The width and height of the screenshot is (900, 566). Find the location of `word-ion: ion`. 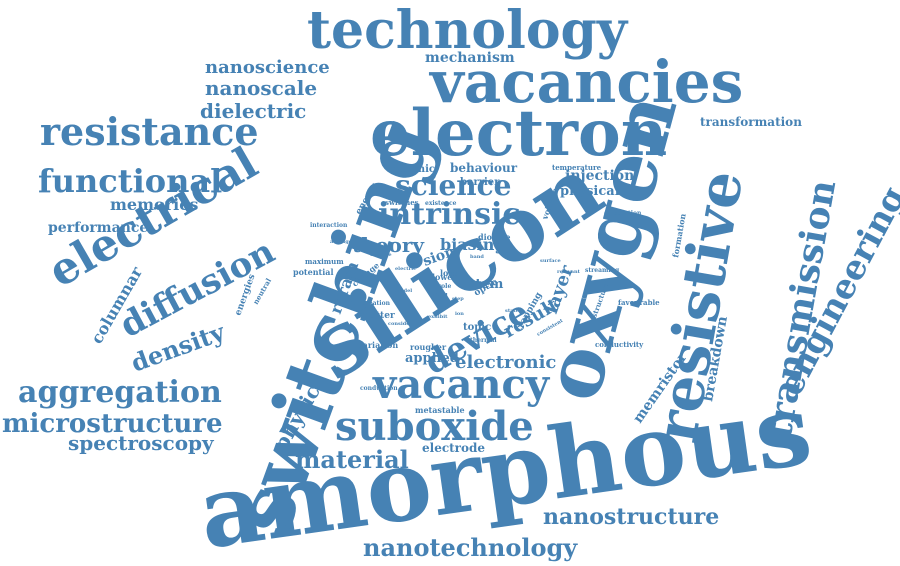

word-ion: ion is located at coordinates (459, 314).